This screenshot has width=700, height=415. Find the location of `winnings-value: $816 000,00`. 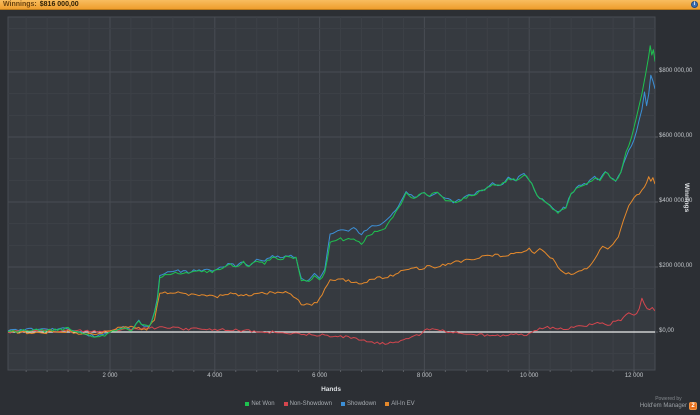

winnings-value: $816 000,00 is located at coordinates (59, 4).